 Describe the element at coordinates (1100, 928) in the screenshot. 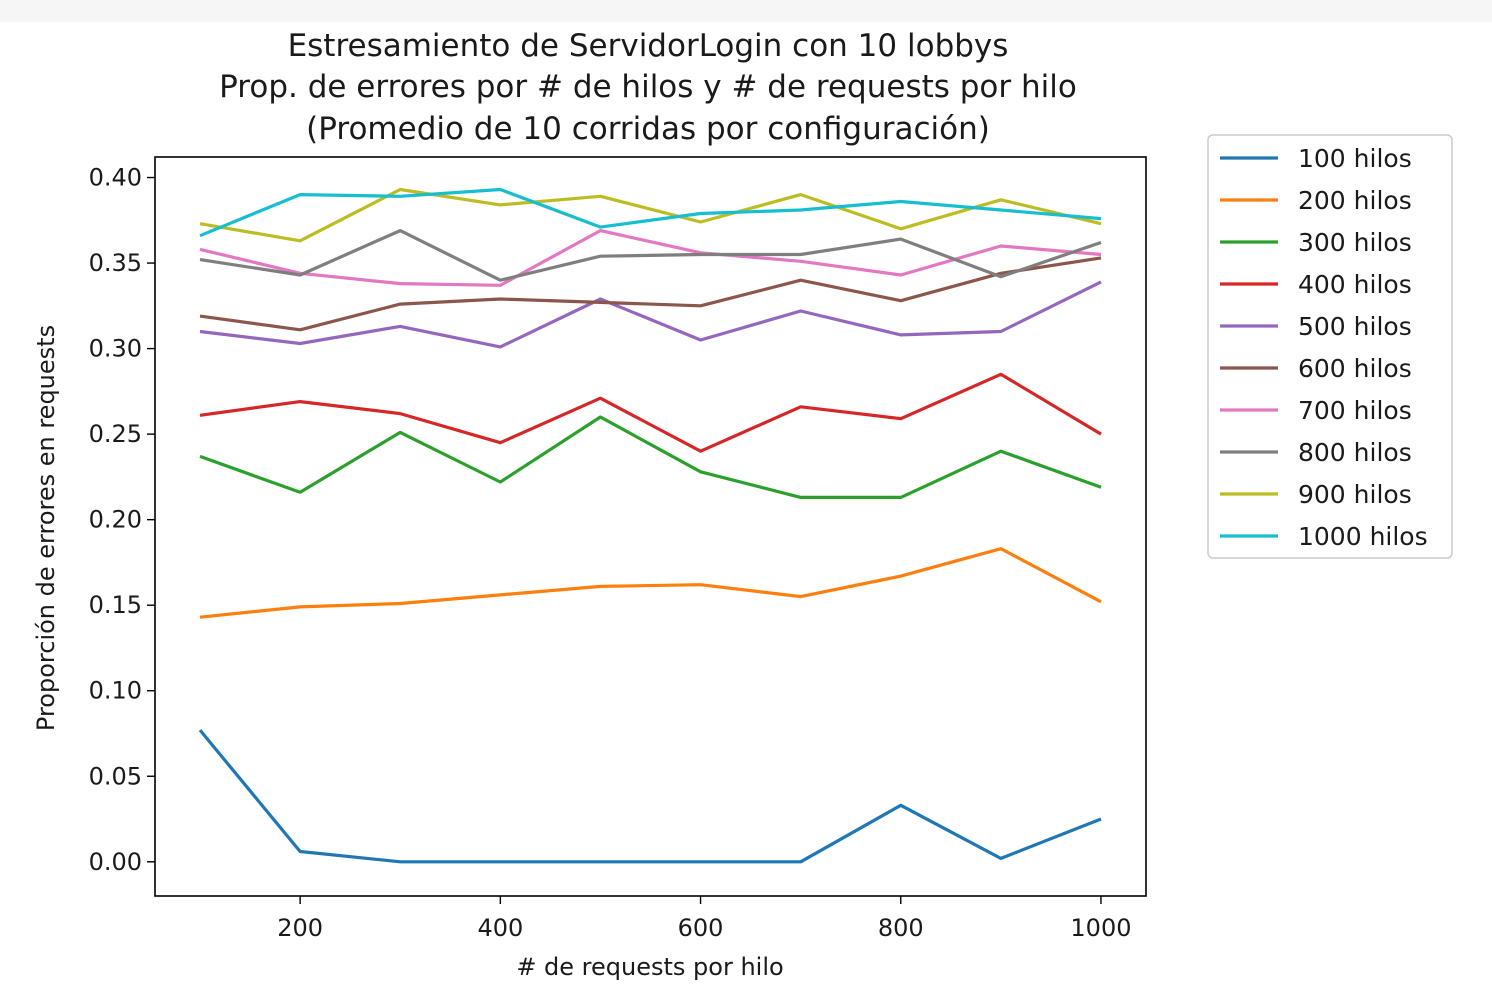

I see `x-tick-label: 1000` at that location.